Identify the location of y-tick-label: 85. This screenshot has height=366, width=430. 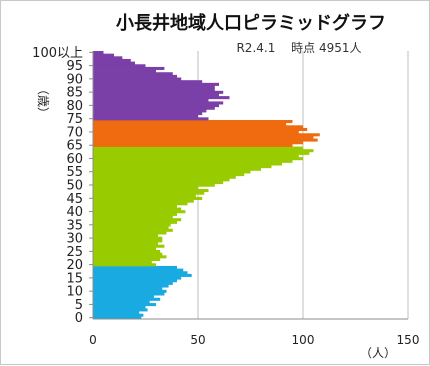
(74, 93).